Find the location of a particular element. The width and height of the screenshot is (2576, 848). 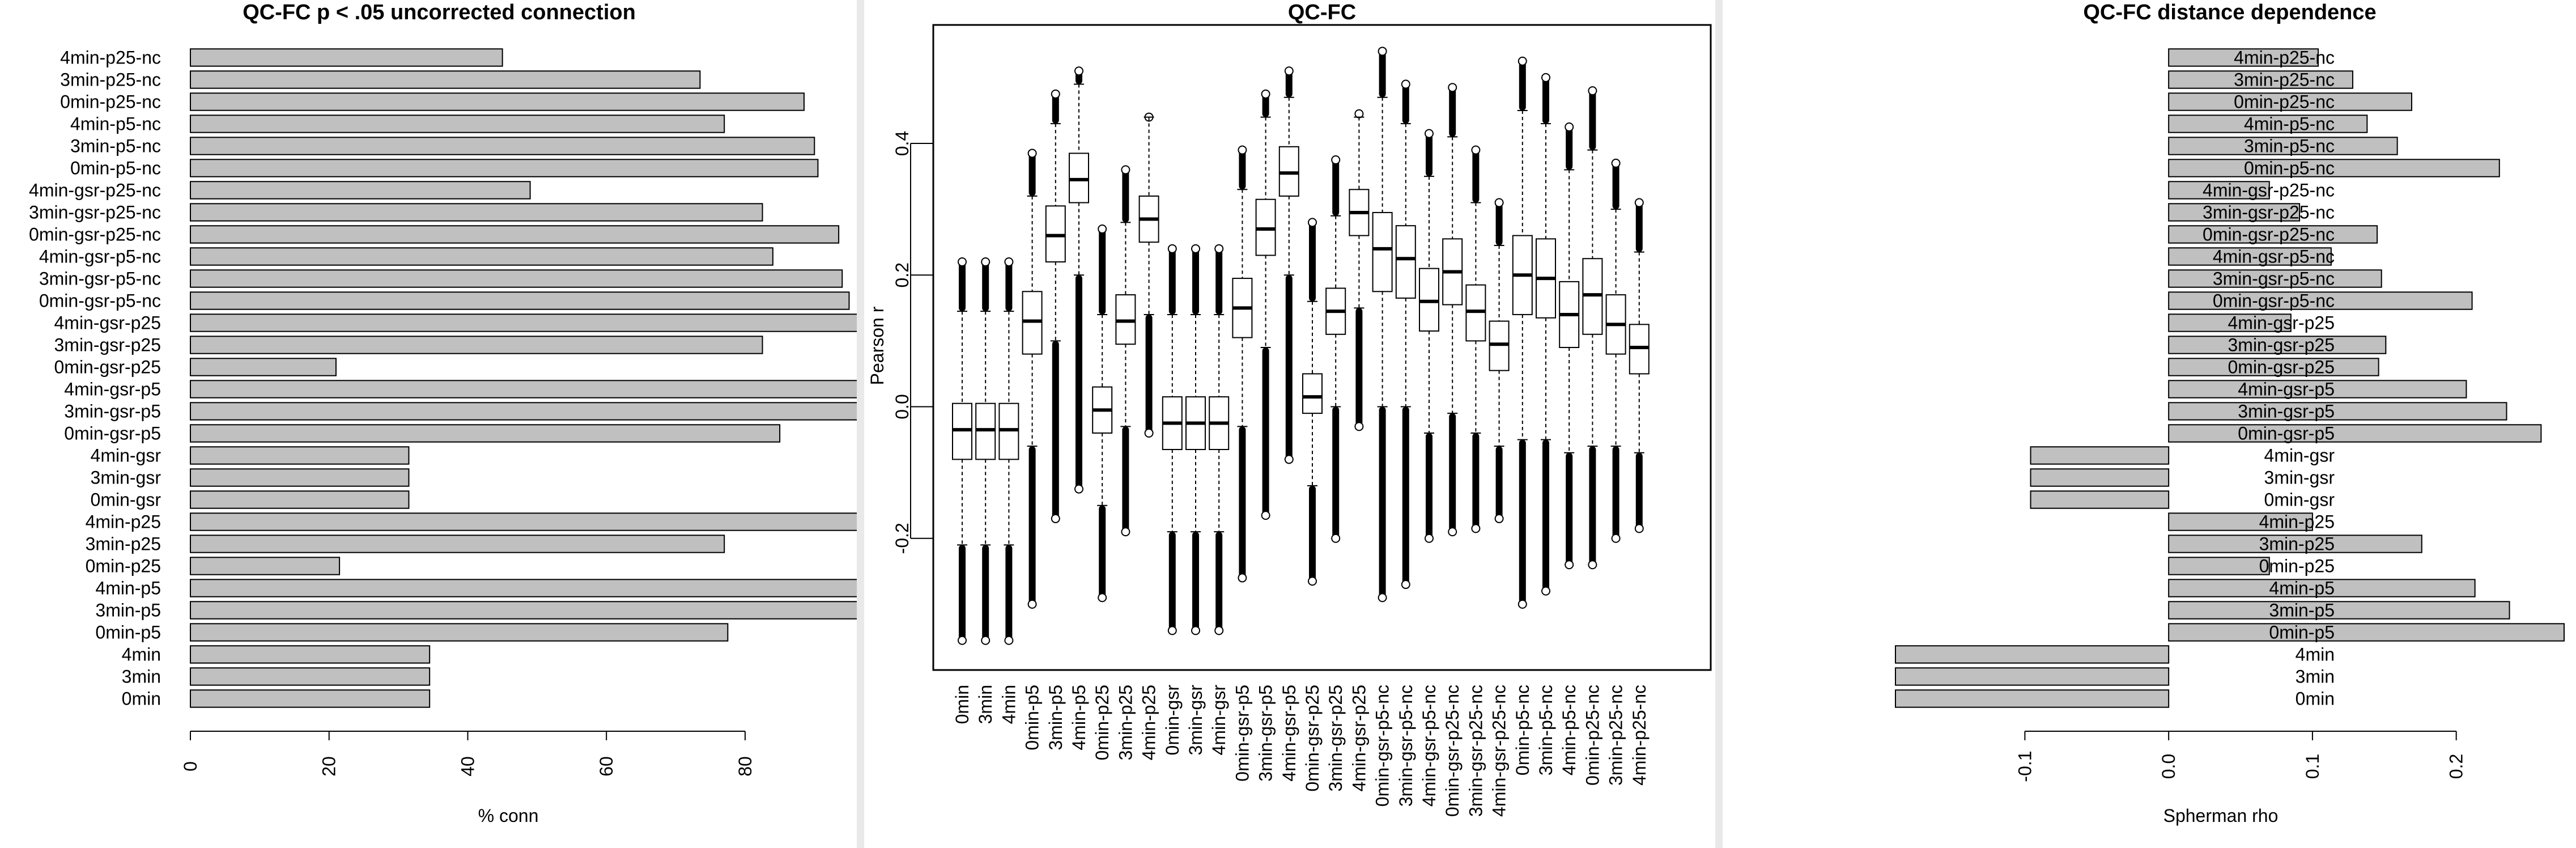

box-0min-gsr-p5 is located at coordinates (1242, 364).